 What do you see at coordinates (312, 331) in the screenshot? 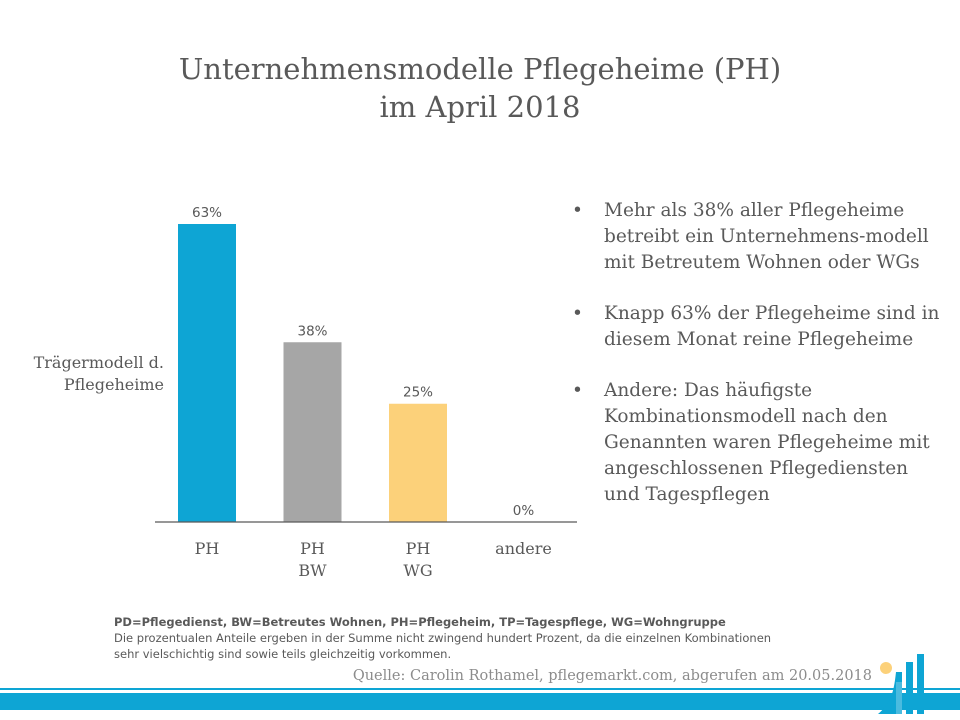
I see `data-label: 38%` at bounding box center [312, 331].